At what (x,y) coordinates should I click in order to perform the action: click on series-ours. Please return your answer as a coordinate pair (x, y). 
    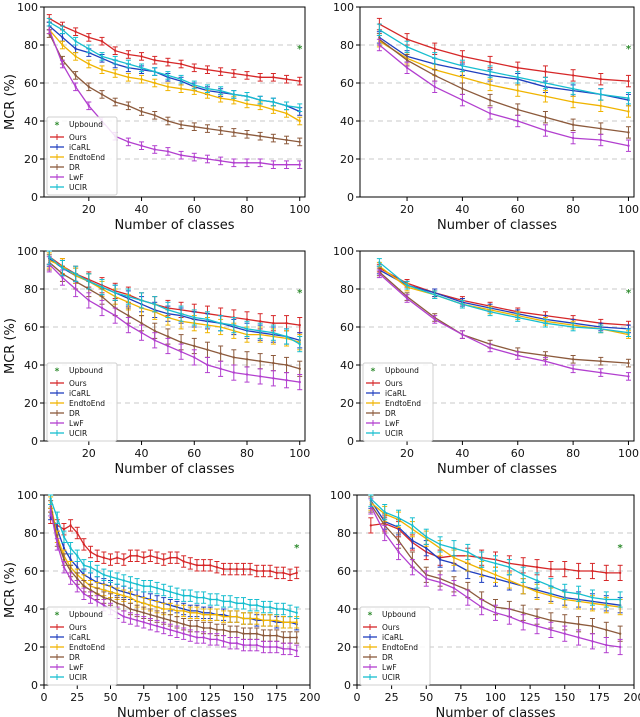
    Looking at the image, I should click on (174, 50).